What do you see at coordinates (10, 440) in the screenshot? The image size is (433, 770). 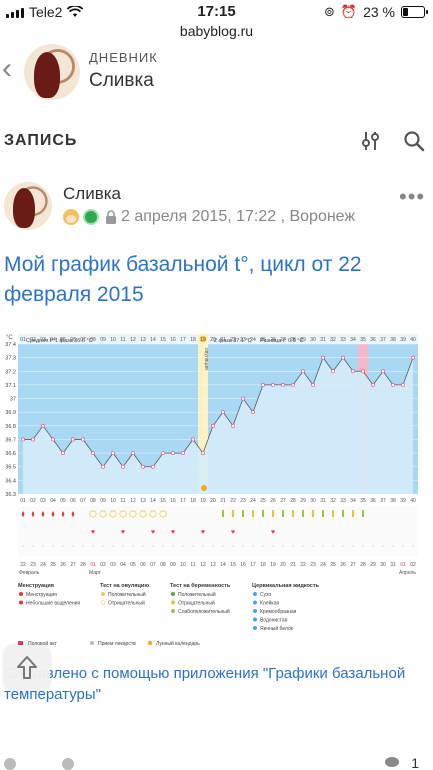 I see `y-tick-label: 36.7` at bounding box center [10, 440].